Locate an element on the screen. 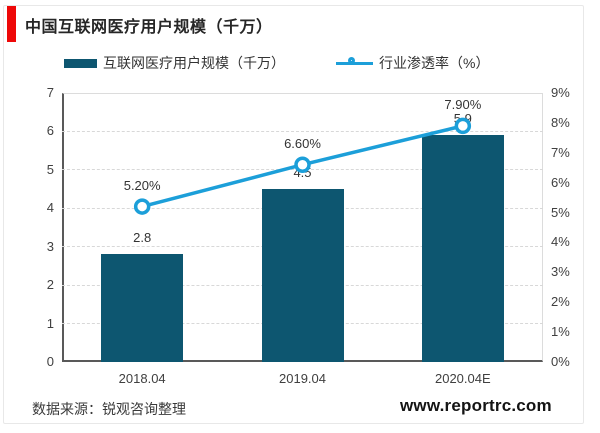 This screenshot has height=433, width=600. y2-axis-tick-label: 0% is located at coordinates (560, 361).